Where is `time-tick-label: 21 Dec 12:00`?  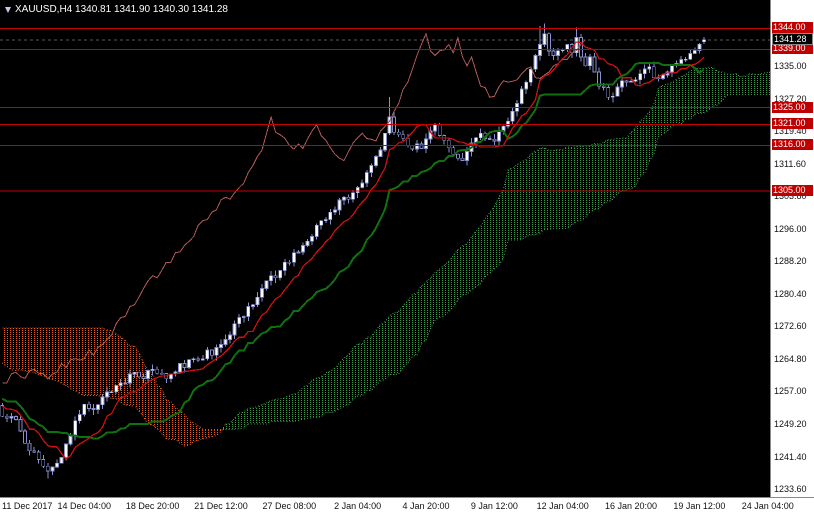
time-tick-label: 21 Dec 12:00 is located at coordinates (221, 506).